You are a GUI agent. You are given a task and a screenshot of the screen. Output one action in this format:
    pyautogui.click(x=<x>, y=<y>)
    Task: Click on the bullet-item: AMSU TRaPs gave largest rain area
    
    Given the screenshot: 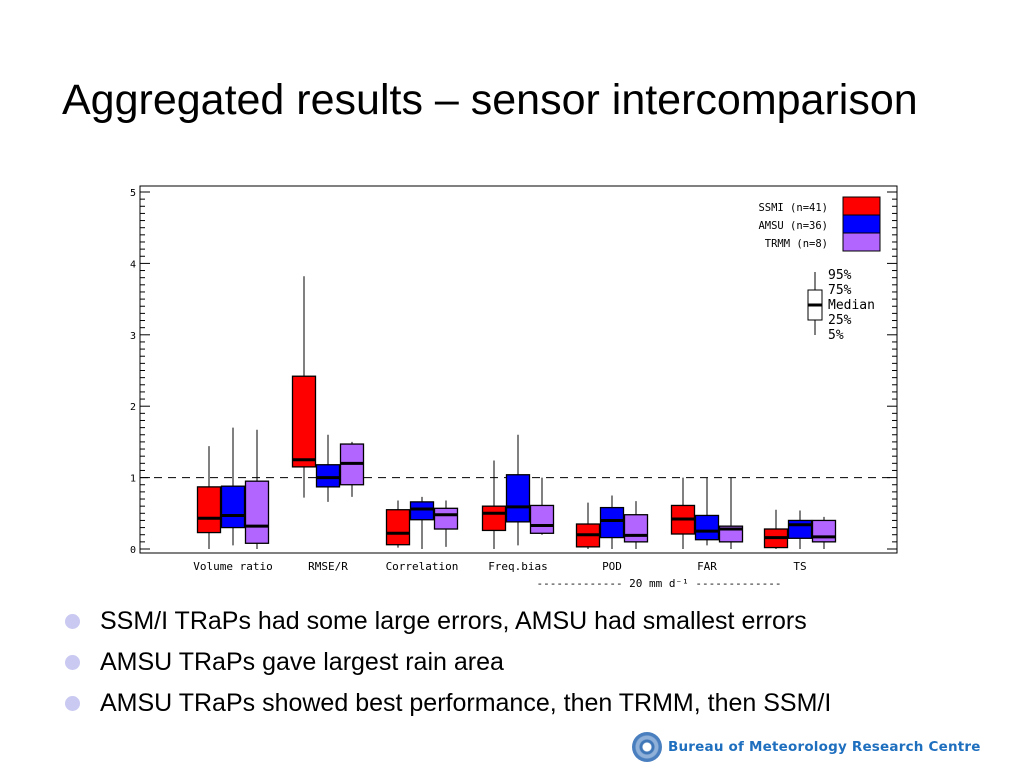 What is the action you would take?
    pyautogui.click(x=446, y=664)
    